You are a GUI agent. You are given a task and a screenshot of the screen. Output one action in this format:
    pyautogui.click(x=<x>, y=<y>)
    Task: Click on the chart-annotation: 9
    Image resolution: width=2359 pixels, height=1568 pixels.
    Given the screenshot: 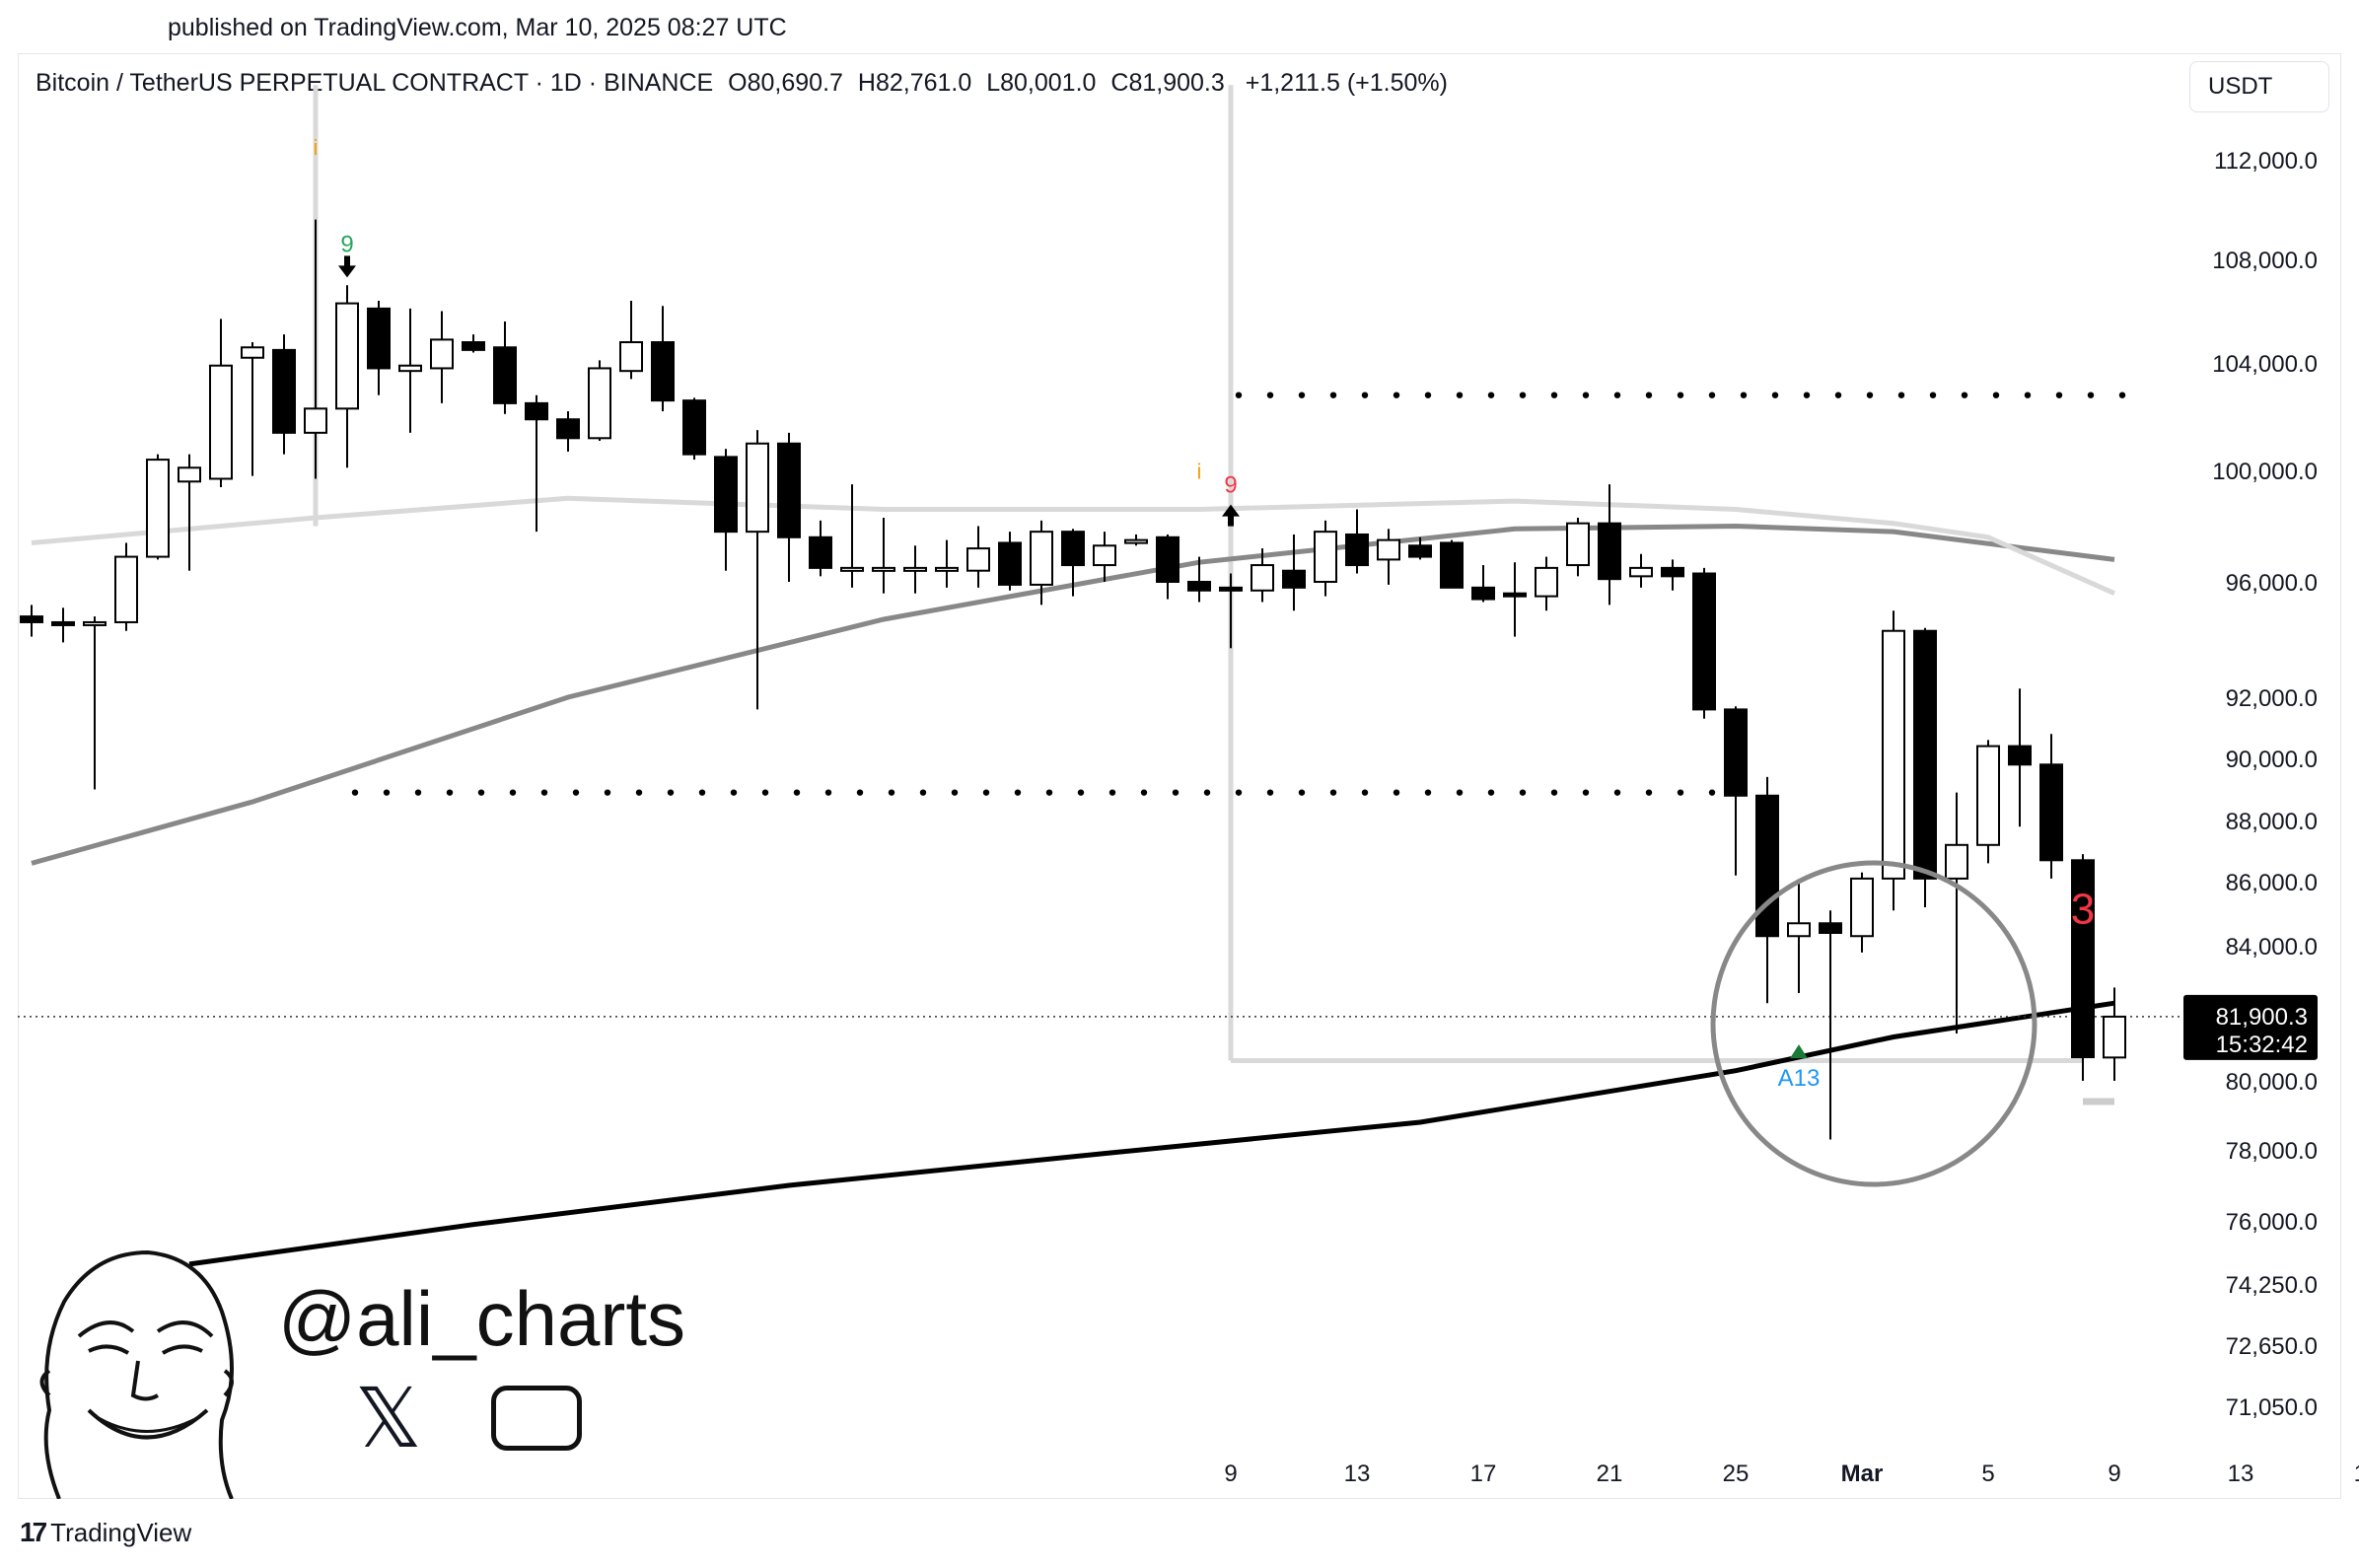 What is the action you would take?
    pyautogui.click(x=1230, y=485)
    